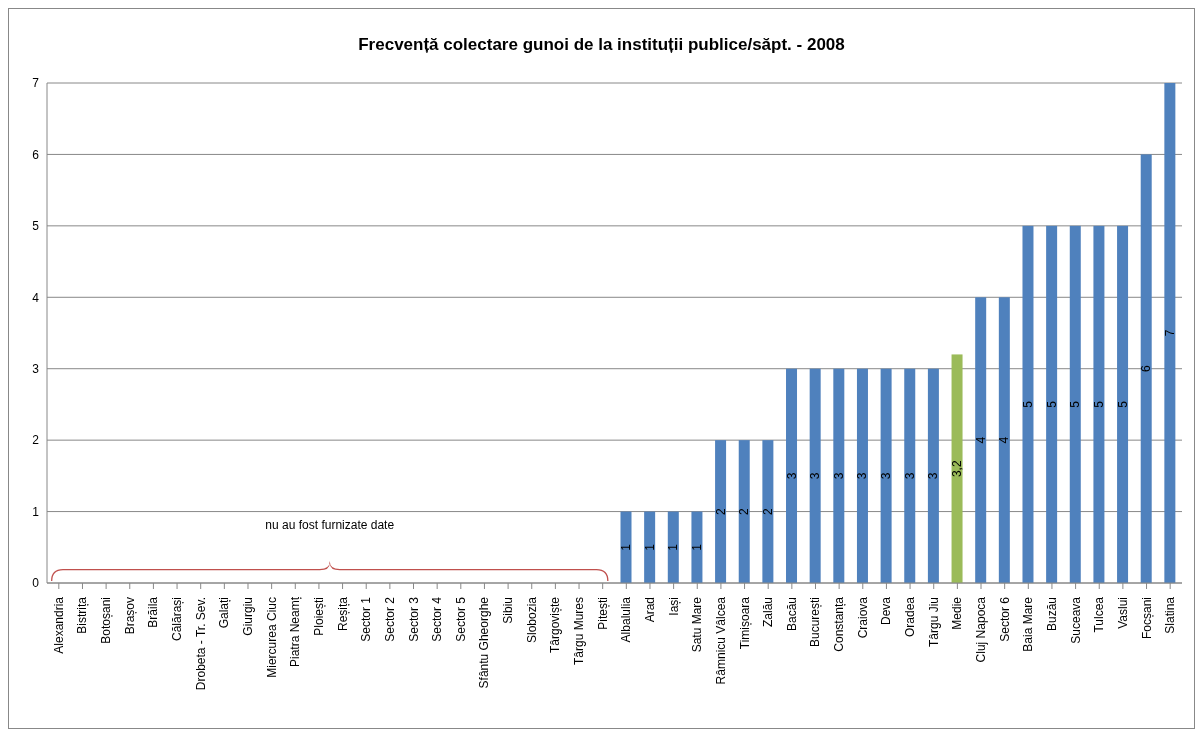 This screenshot has width=1203, height=738. I want to click on x-tick-label: Iași, so click(673, 606).